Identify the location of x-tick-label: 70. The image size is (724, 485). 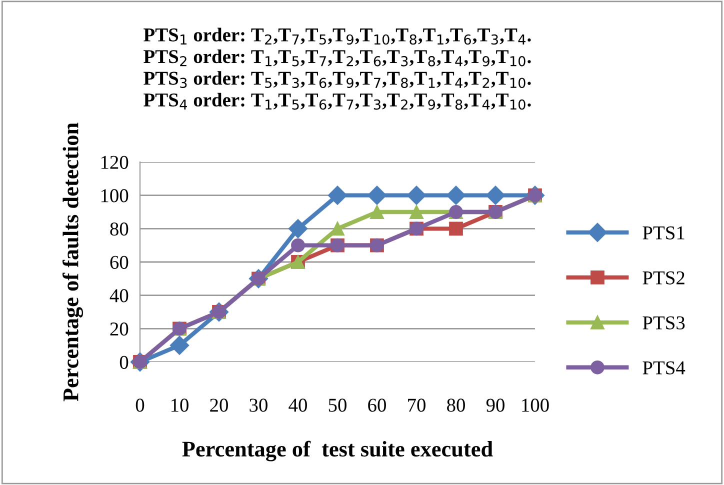
(417, 405).